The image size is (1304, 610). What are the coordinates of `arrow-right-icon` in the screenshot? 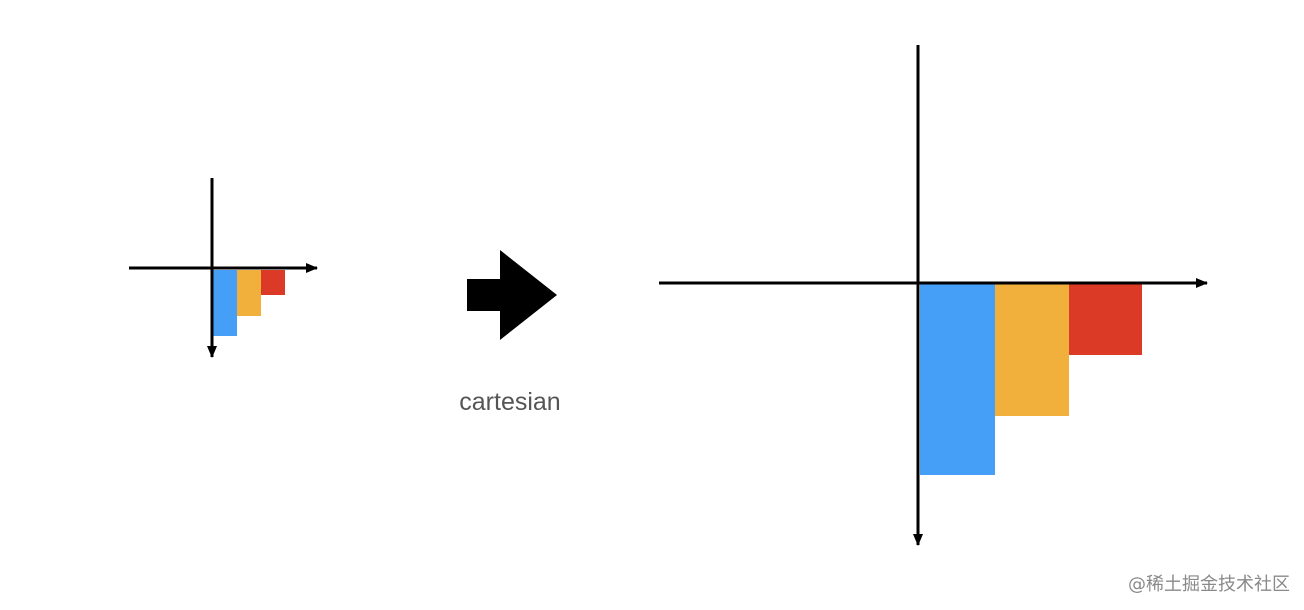 It's located at (512, 295).